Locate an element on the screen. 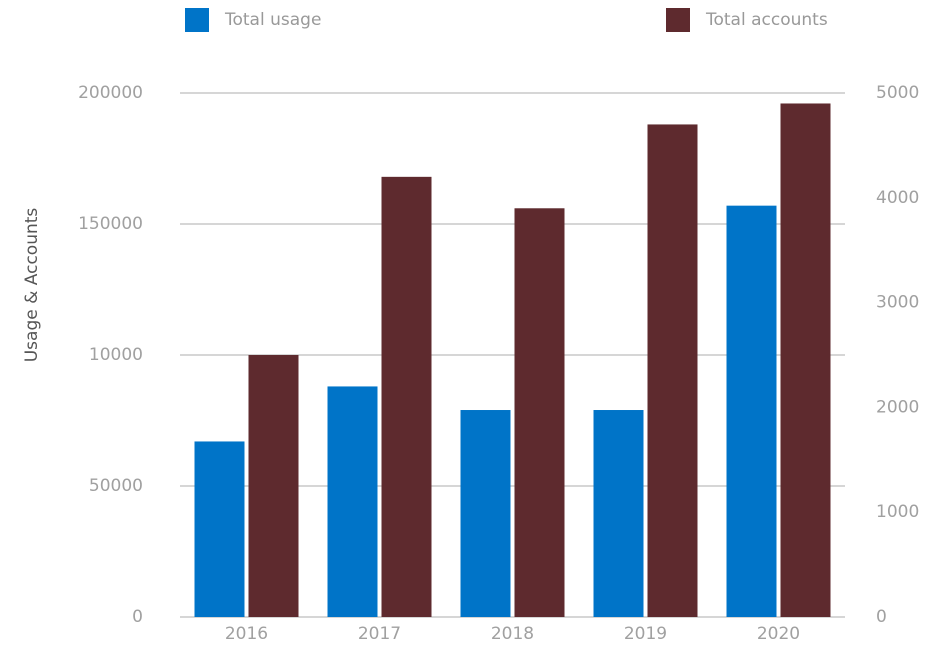 This screenshot has height=645, width=929. x-tick-label: 2020 is located at coordinates (778, 634).